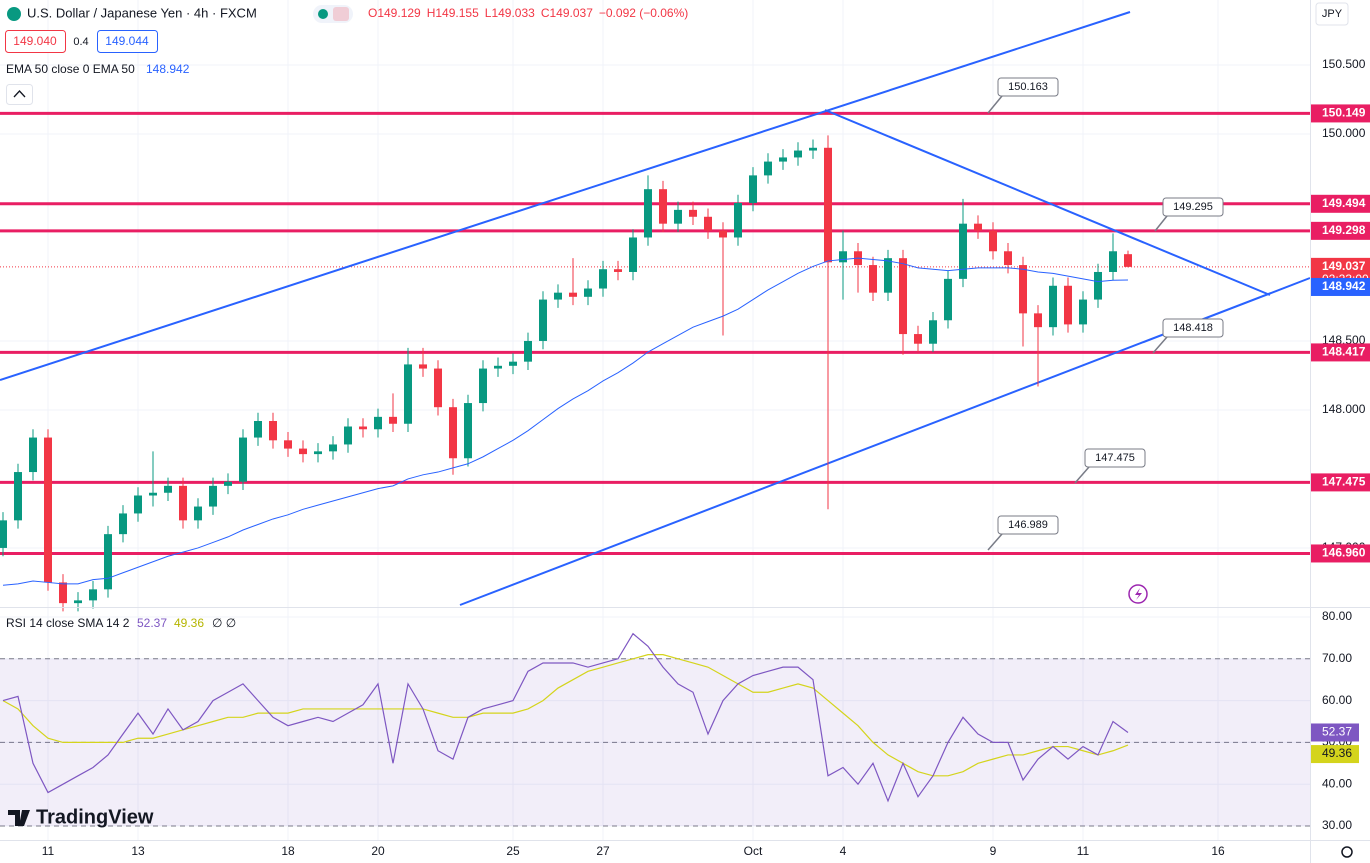  I want to click on rsi-sma-last-box, so click(1335, 754).